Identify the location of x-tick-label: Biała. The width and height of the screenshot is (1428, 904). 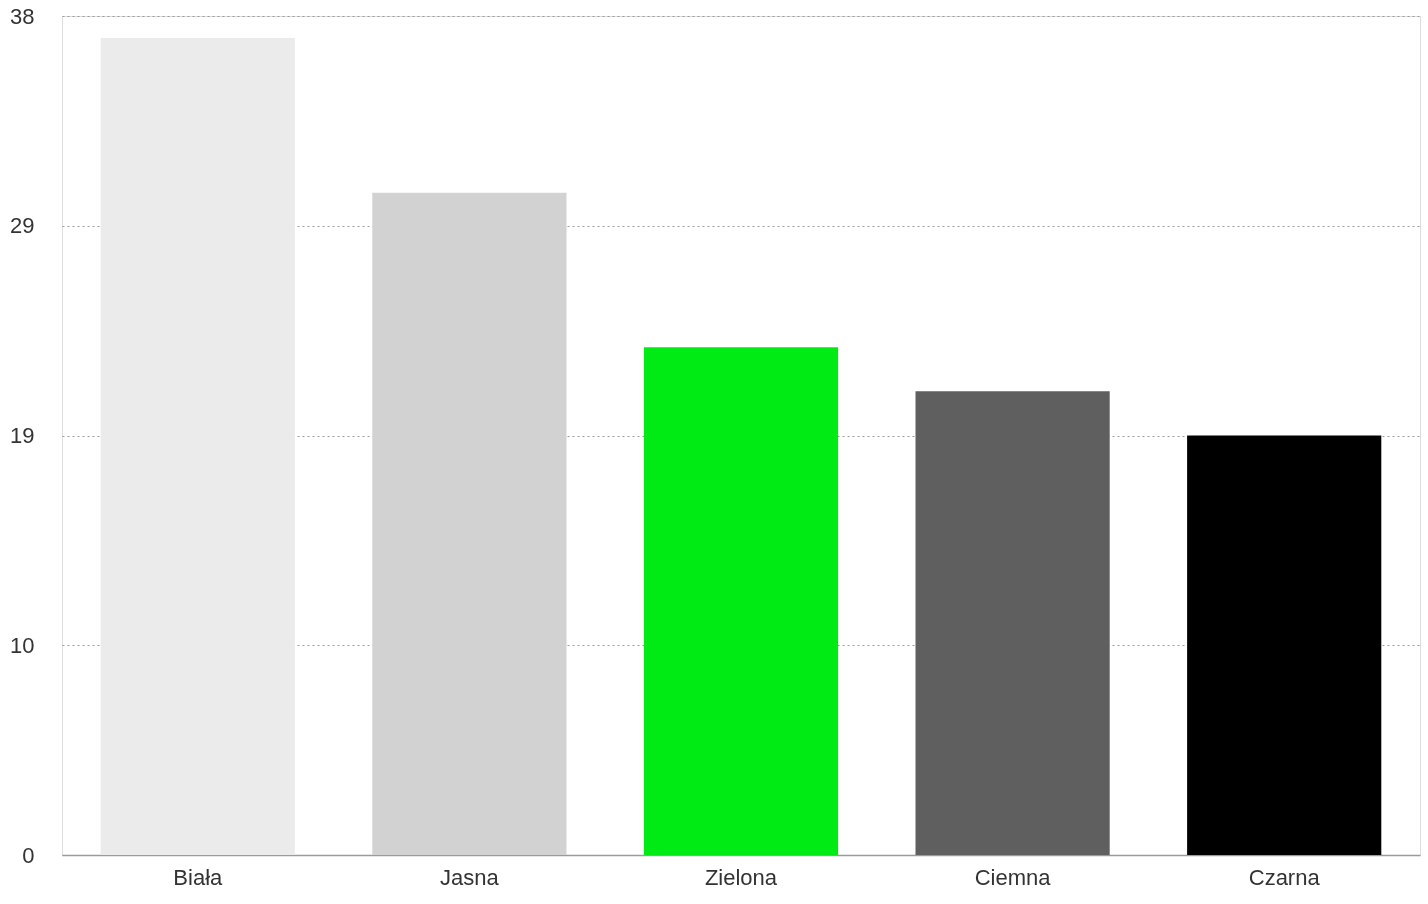
(198, 877).